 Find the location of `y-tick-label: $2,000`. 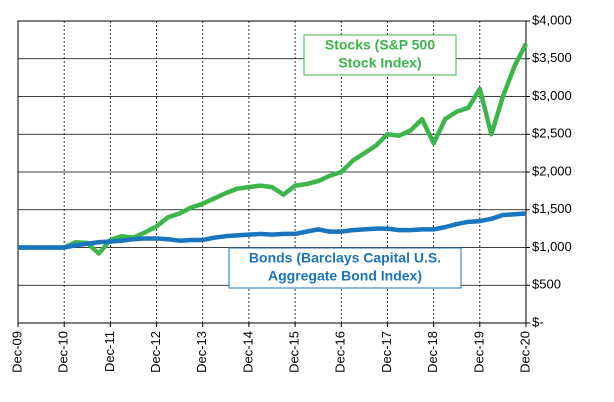

y-tick-label: $2,000 is located at coordinates (552, 170).